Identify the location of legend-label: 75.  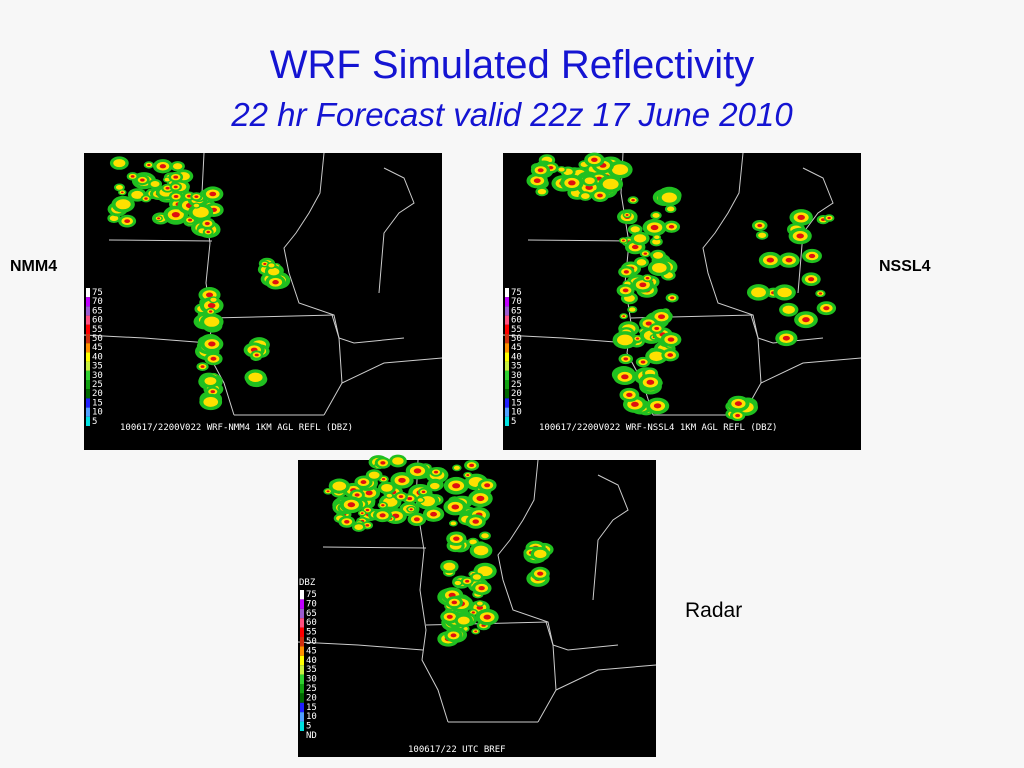
(97, 293).